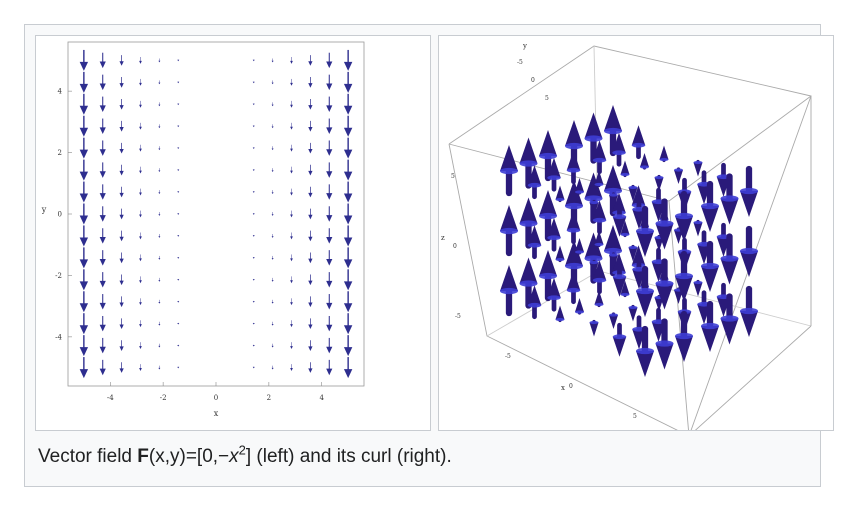  What do you see at coordinates (571, 386) in the screenshot?
I see `x-tick-label: 0` at bounding box center [571, 386].